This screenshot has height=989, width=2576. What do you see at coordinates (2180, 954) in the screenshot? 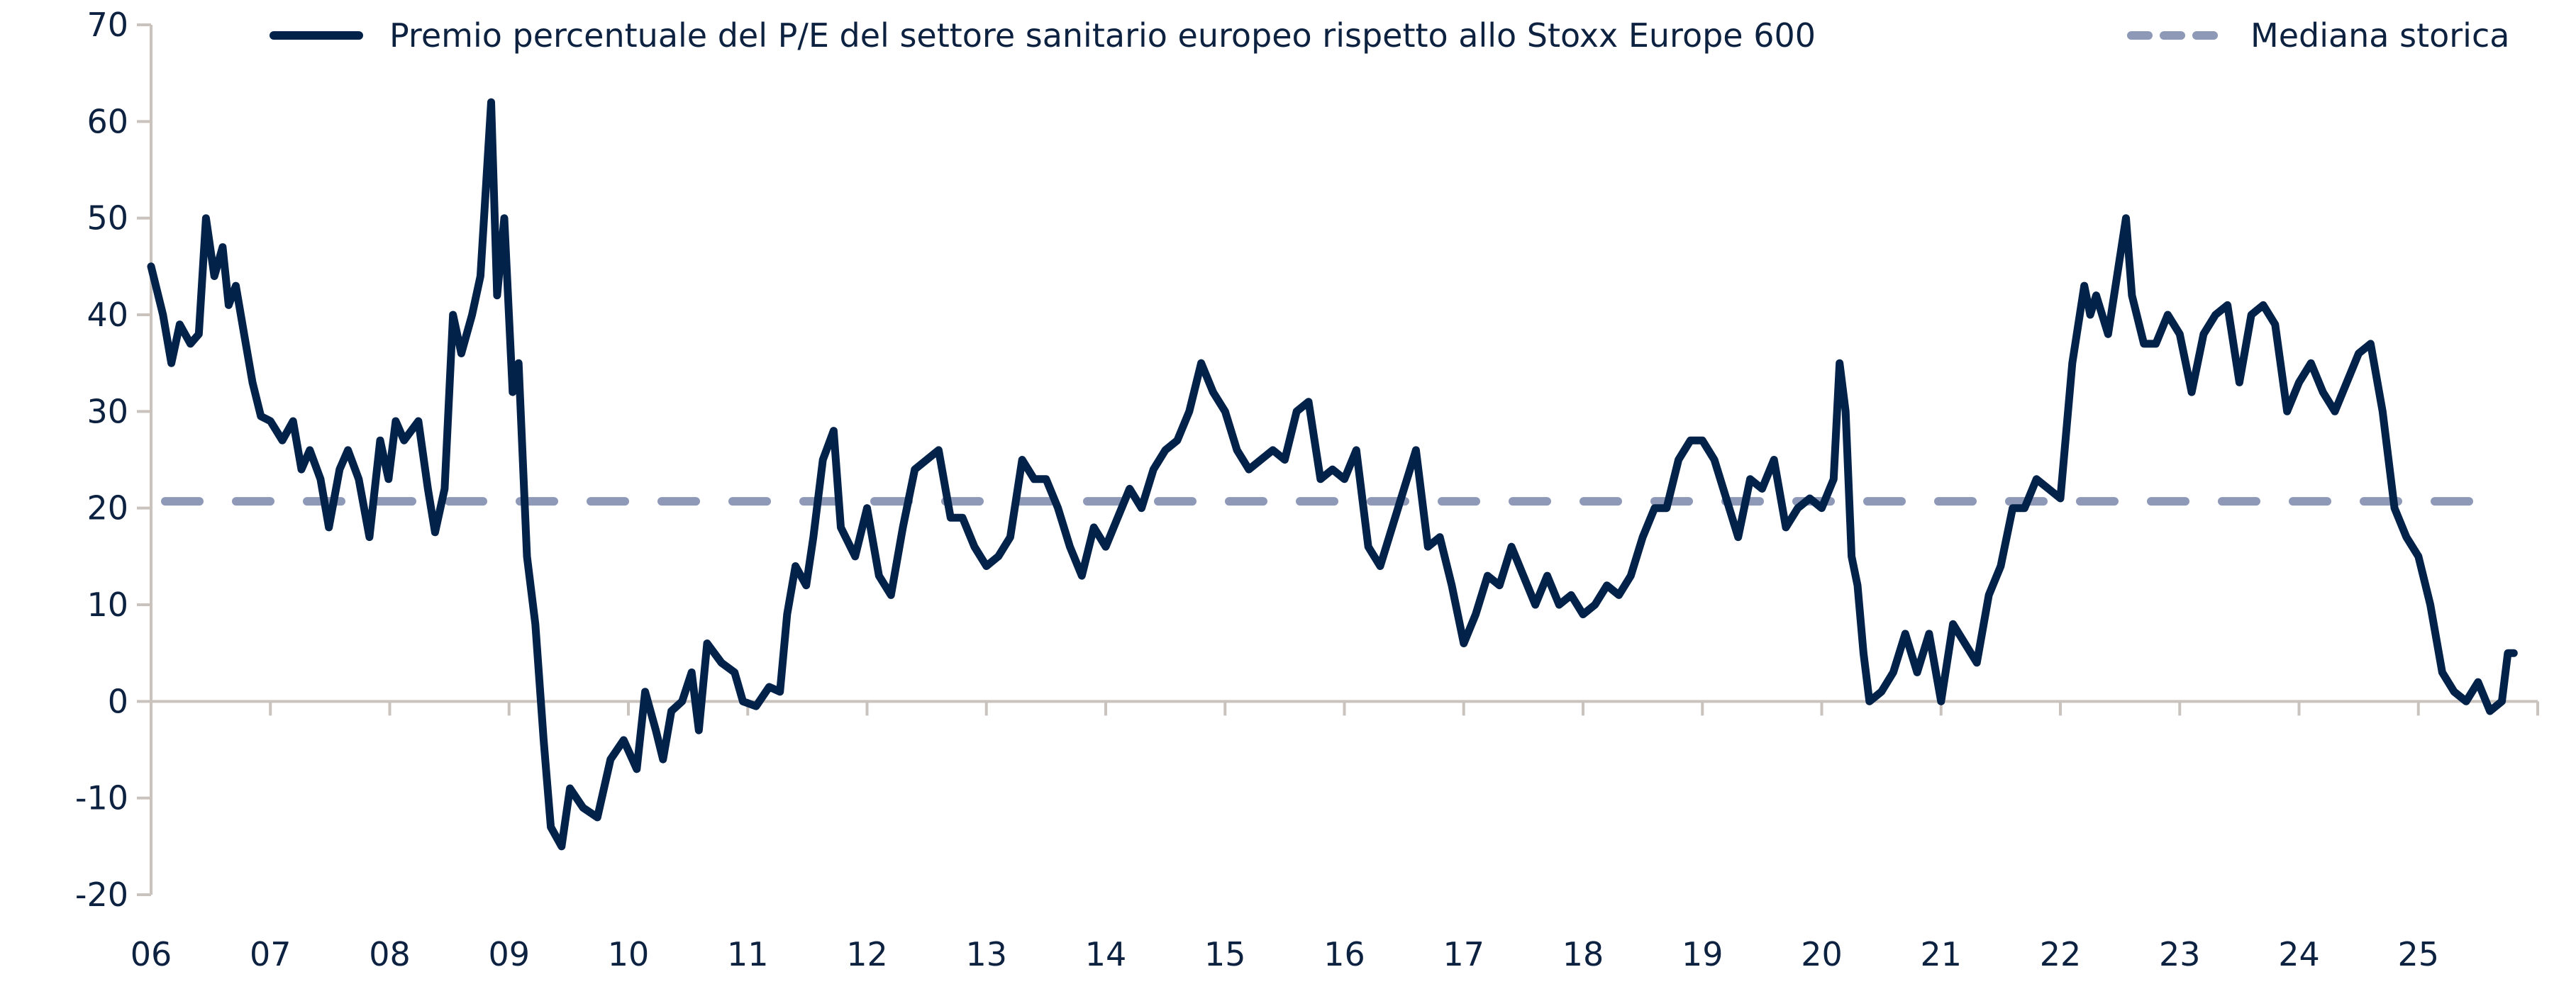
I see `x-tick-label: 23` at bounding box center [2180, 954].